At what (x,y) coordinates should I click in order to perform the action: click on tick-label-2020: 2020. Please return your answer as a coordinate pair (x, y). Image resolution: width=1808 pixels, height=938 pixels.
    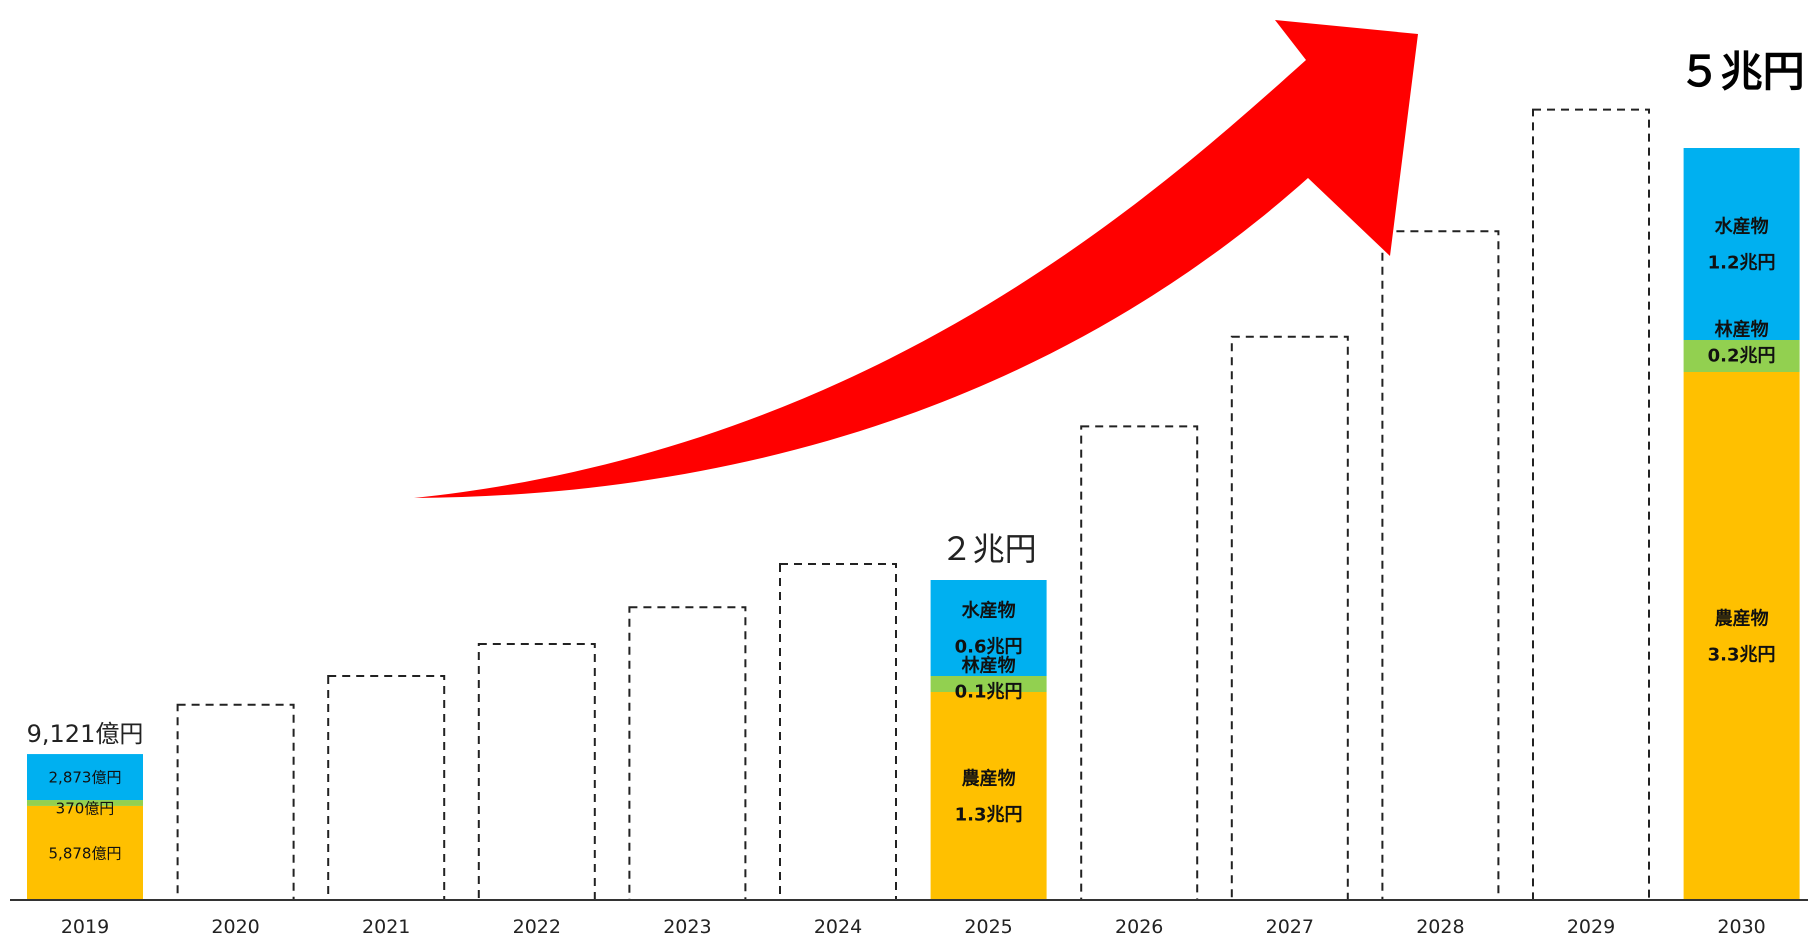
    Looking at the image, I should click on (235, 927).